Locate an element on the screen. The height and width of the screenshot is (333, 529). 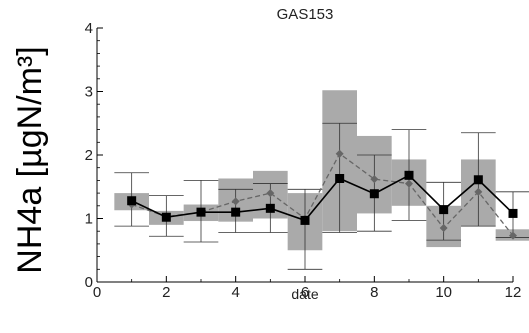
x-tick-label: 6 is located at coordinates (305, 292).